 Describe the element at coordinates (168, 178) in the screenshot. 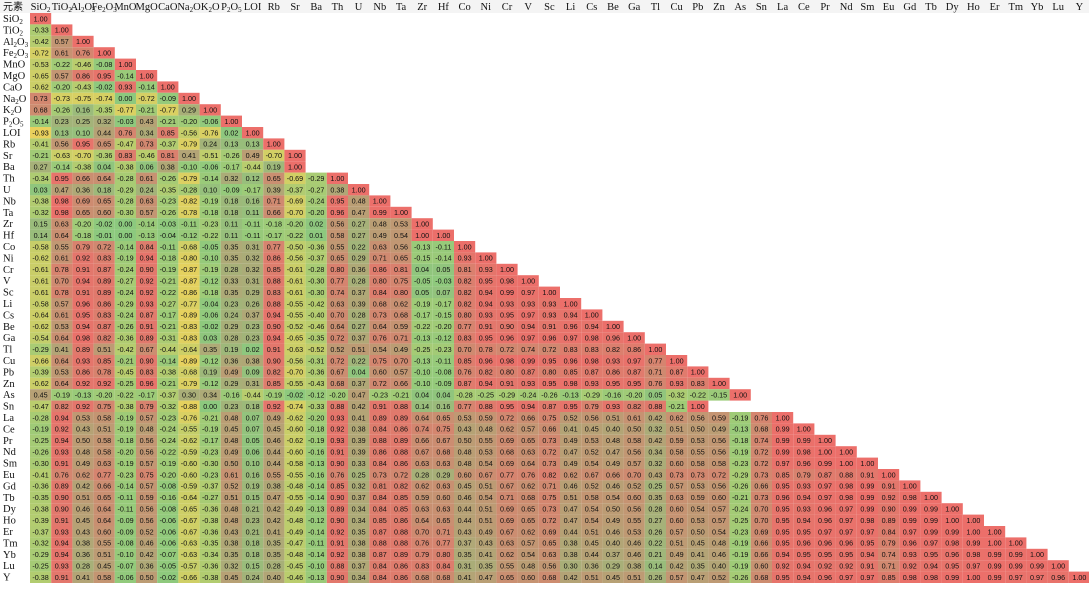

I see `cell-value: -0.26` at that location.